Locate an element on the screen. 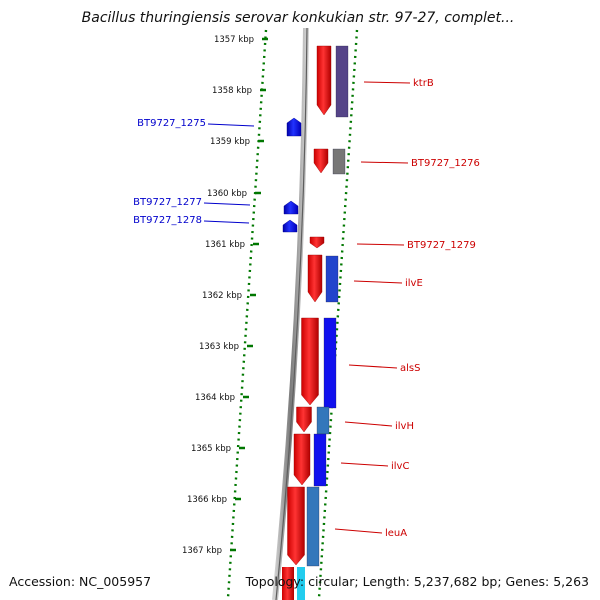  gene-label-forward: BT9727_1275 is located at coordinates (171, 123).